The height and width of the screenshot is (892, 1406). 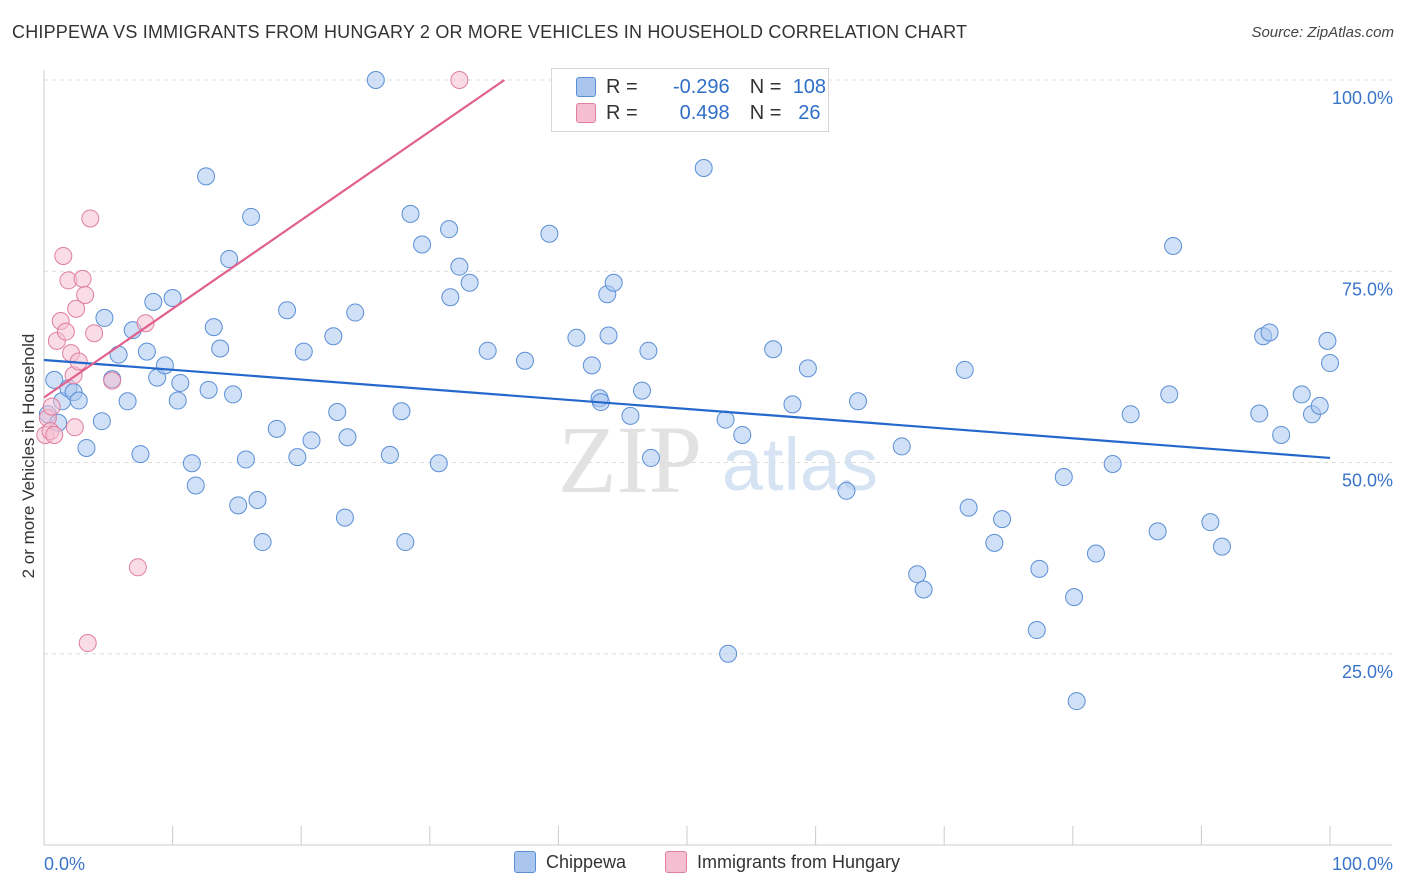 I want to click on series-legend: Chippewa Immigrants from Hungary, so click(x=703, y=864).